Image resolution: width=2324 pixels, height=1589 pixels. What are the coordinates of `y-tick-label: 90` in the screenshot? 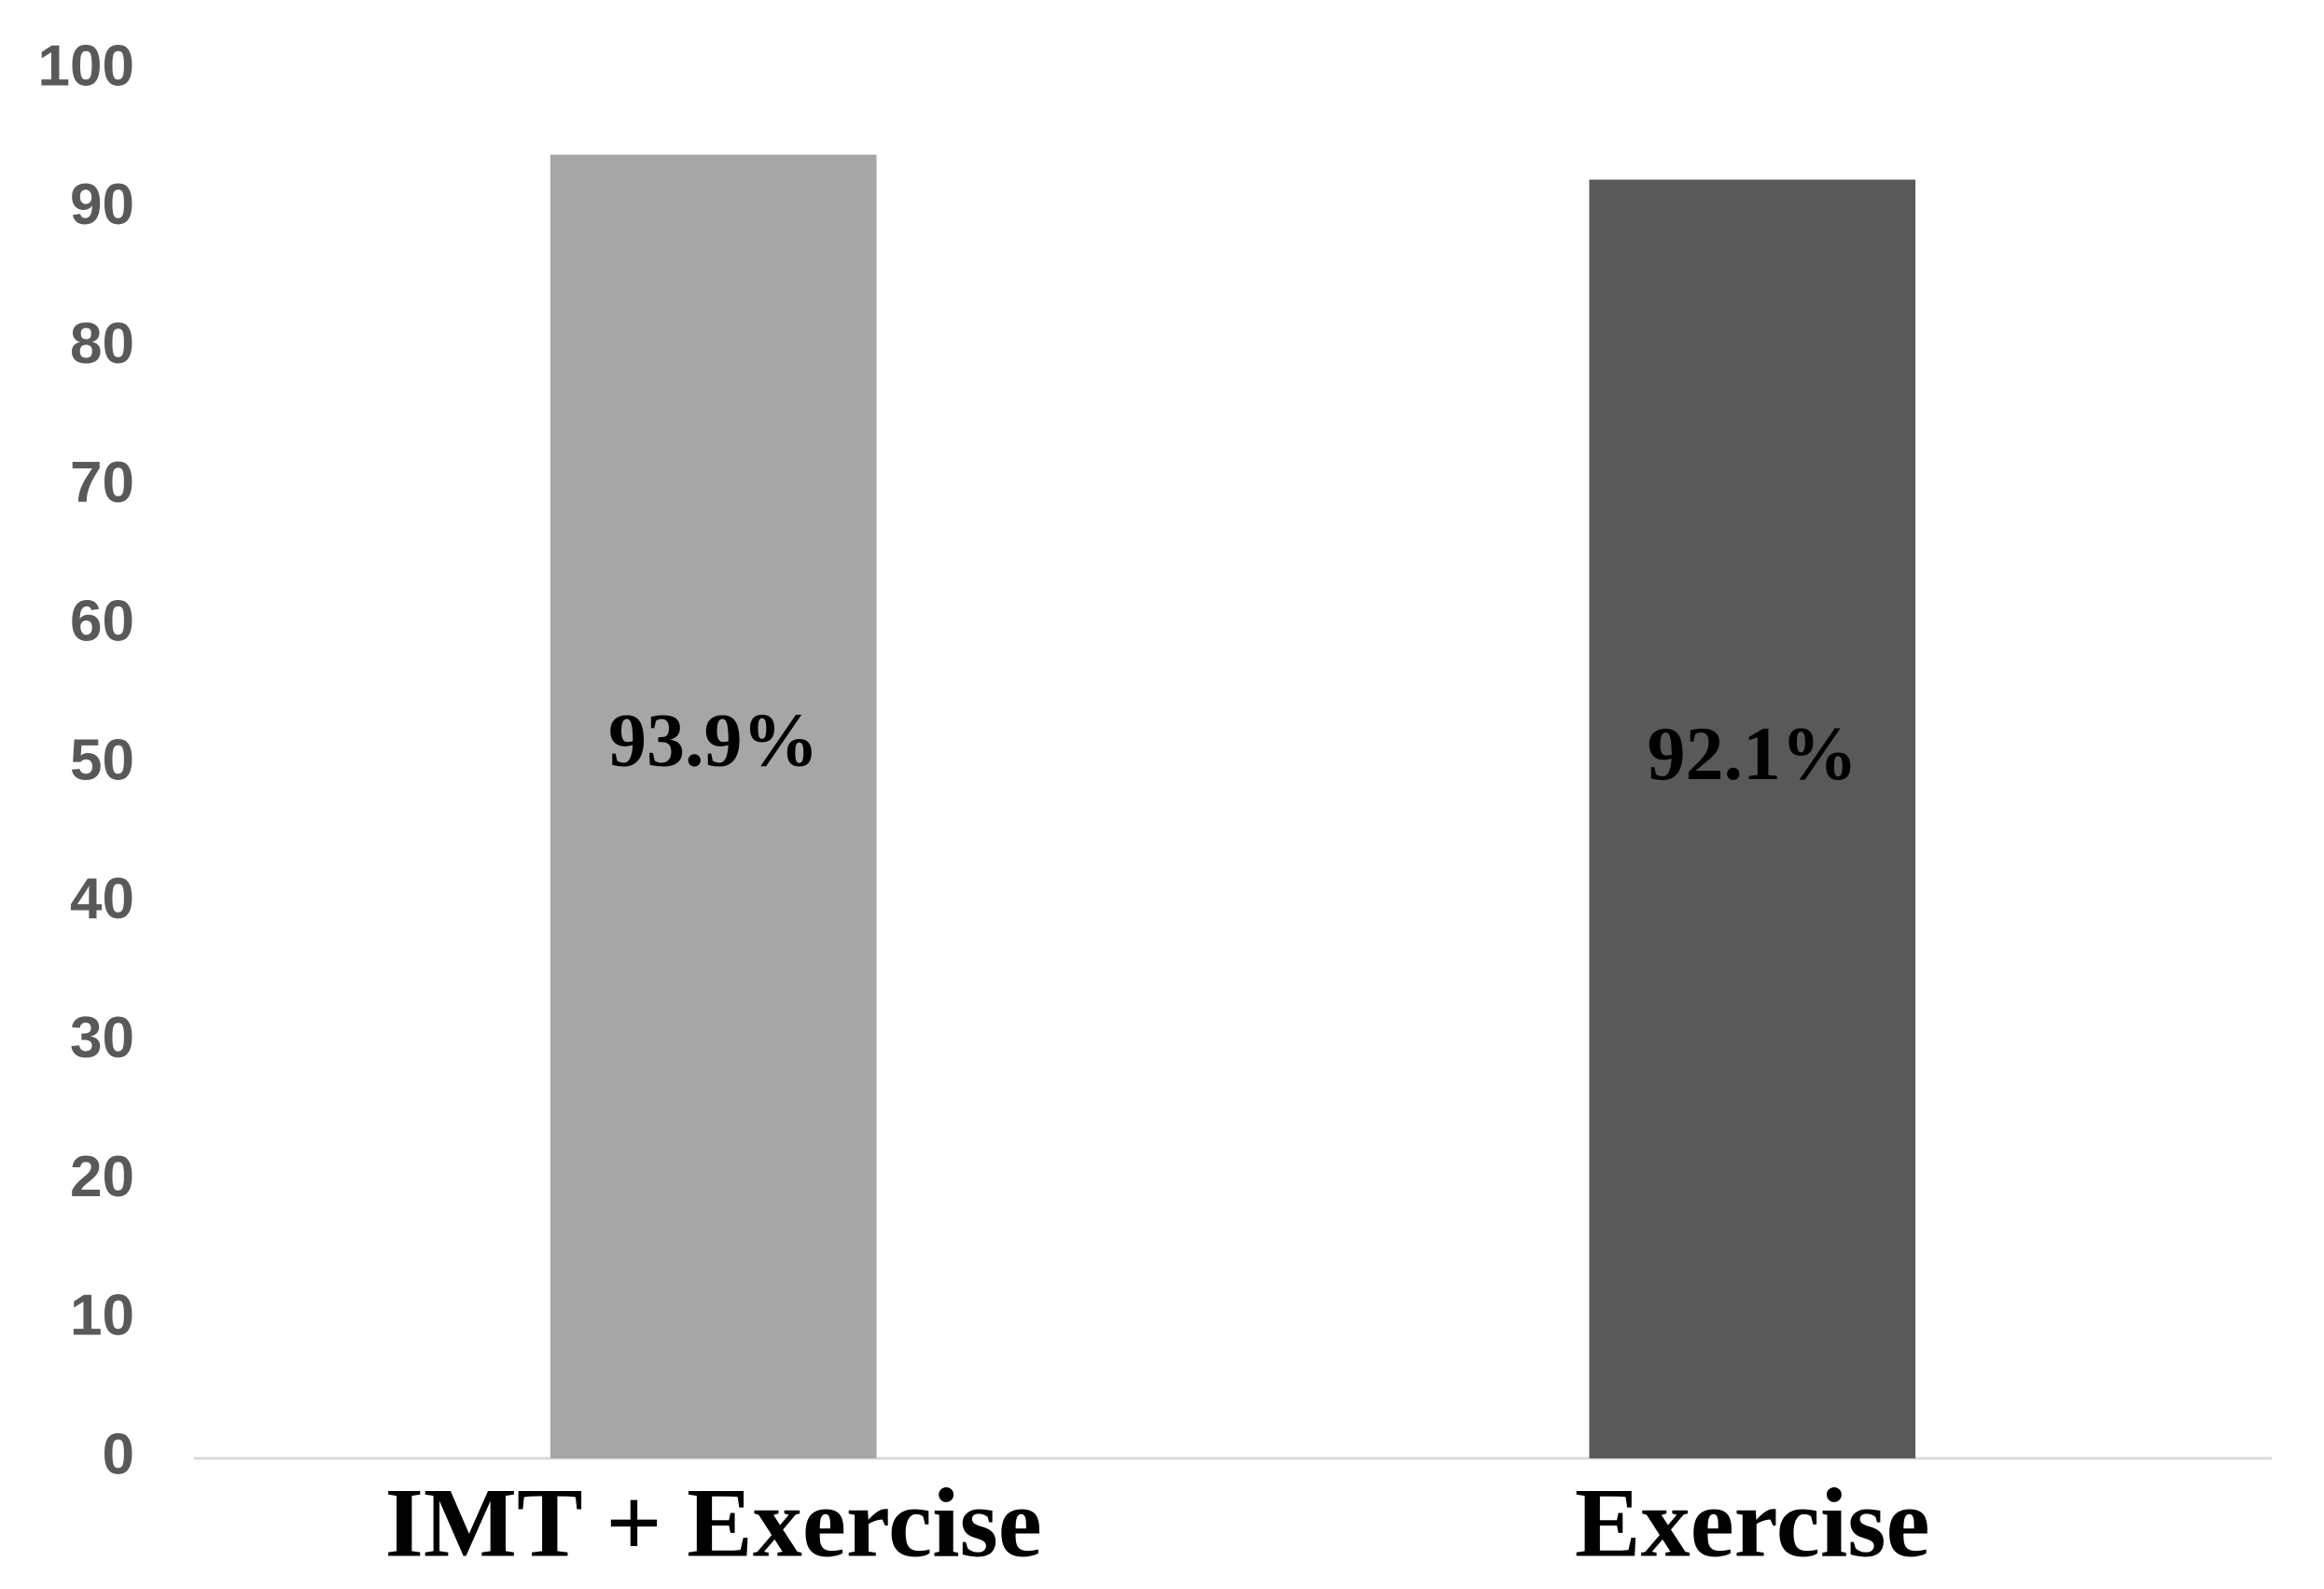 It's located at (102, 205).